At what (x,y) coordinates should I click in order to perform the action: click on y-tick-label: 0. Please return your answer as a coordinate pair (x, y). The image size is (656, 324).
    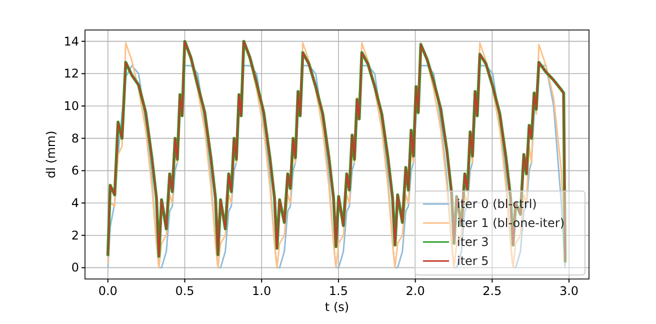
    Looking at the image, I should click on (75, 267).